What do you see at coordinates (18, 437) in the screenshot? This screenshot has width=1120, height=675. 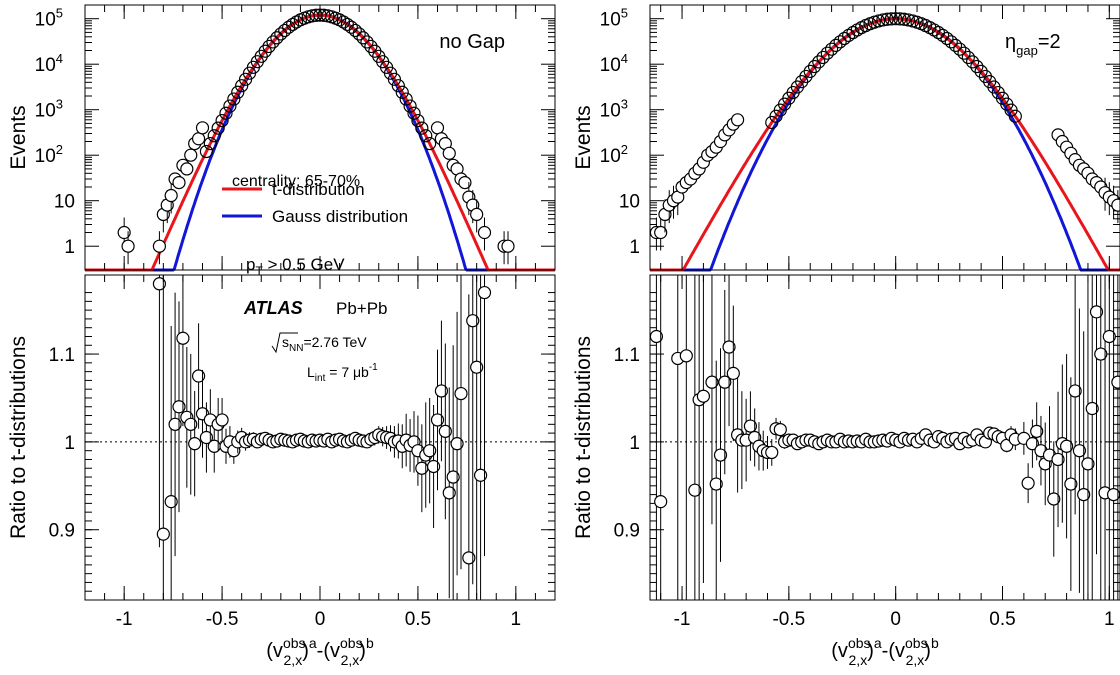 I see `left-bottom-ylabel: Ratio to t-distributions` at bounding box center [18, 437].